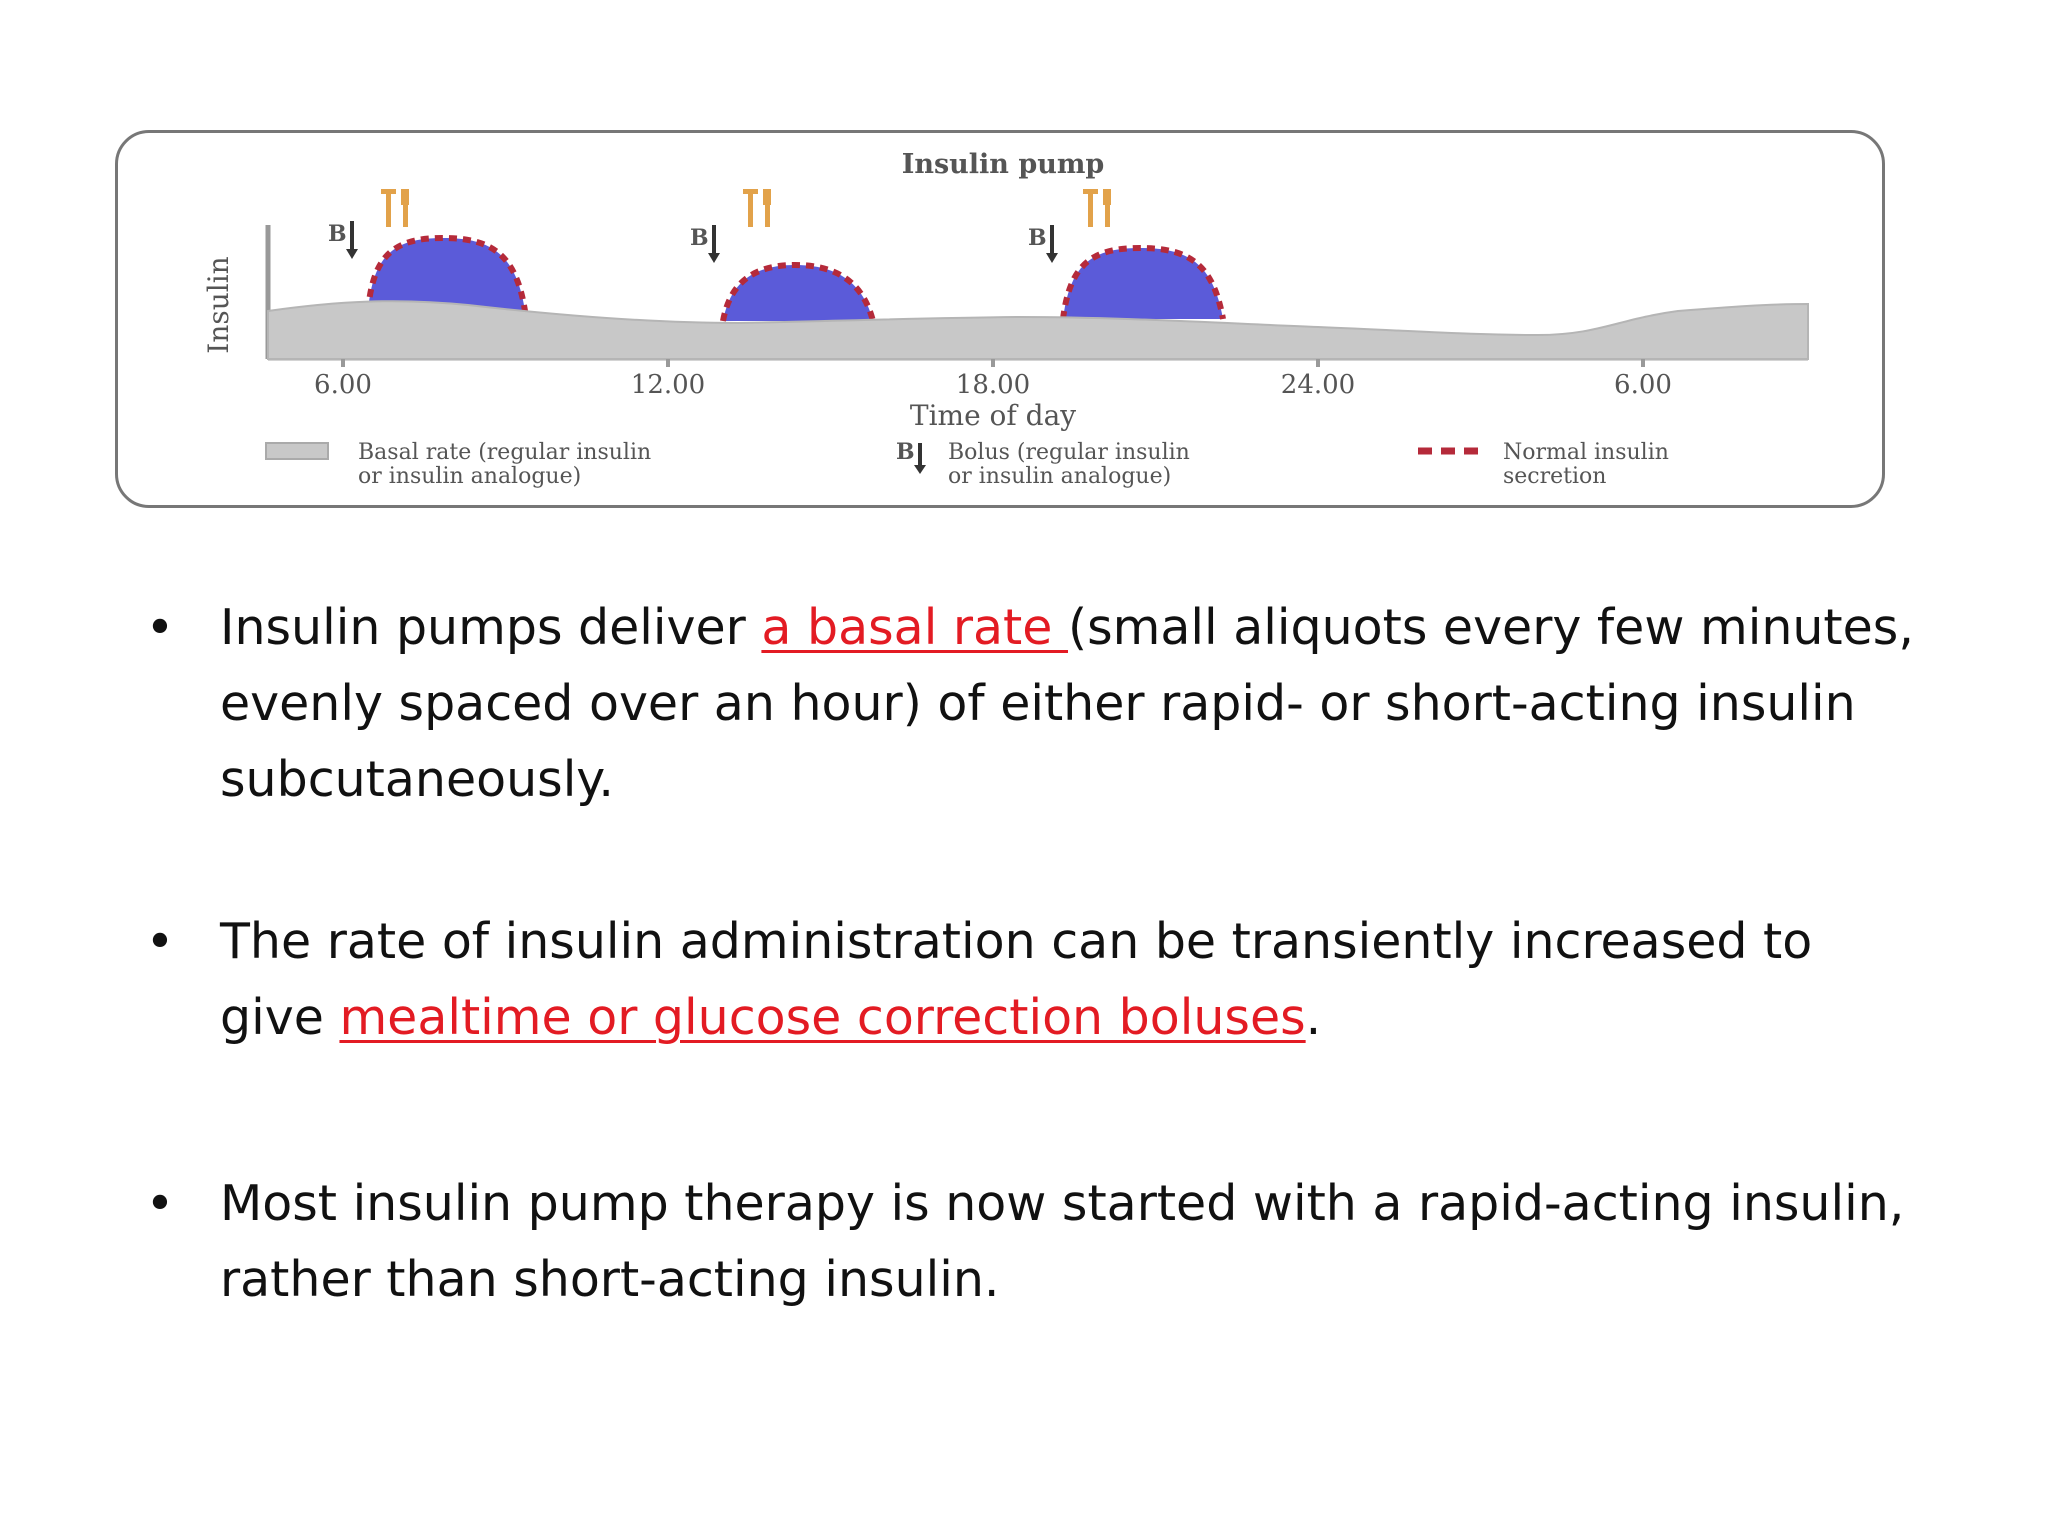 The width and height of the screenshot is (2048, 1536). Describe the element at coordinates (1554, 476) in the screenshot. I see `legend-normal-line2: secretion` at that location.